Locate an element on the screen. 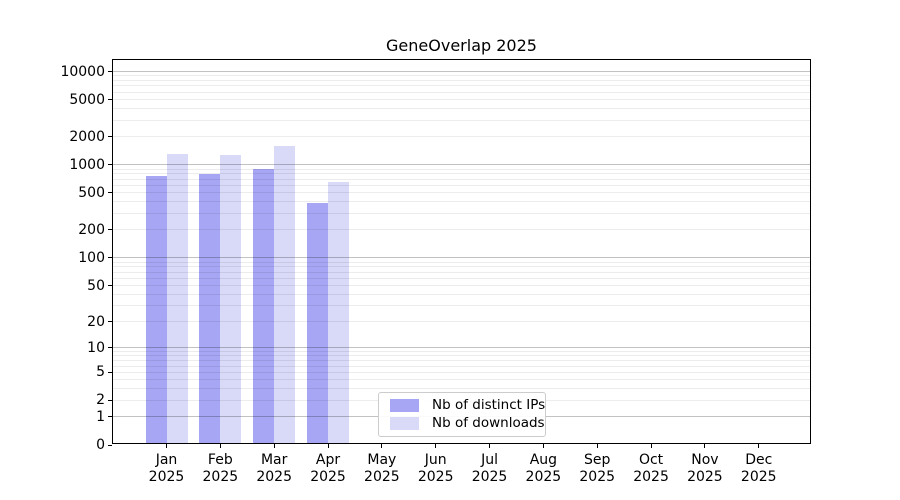 The image size is (900, 500). bar-distinct-ips-feb is located at coordinates (210, 308).